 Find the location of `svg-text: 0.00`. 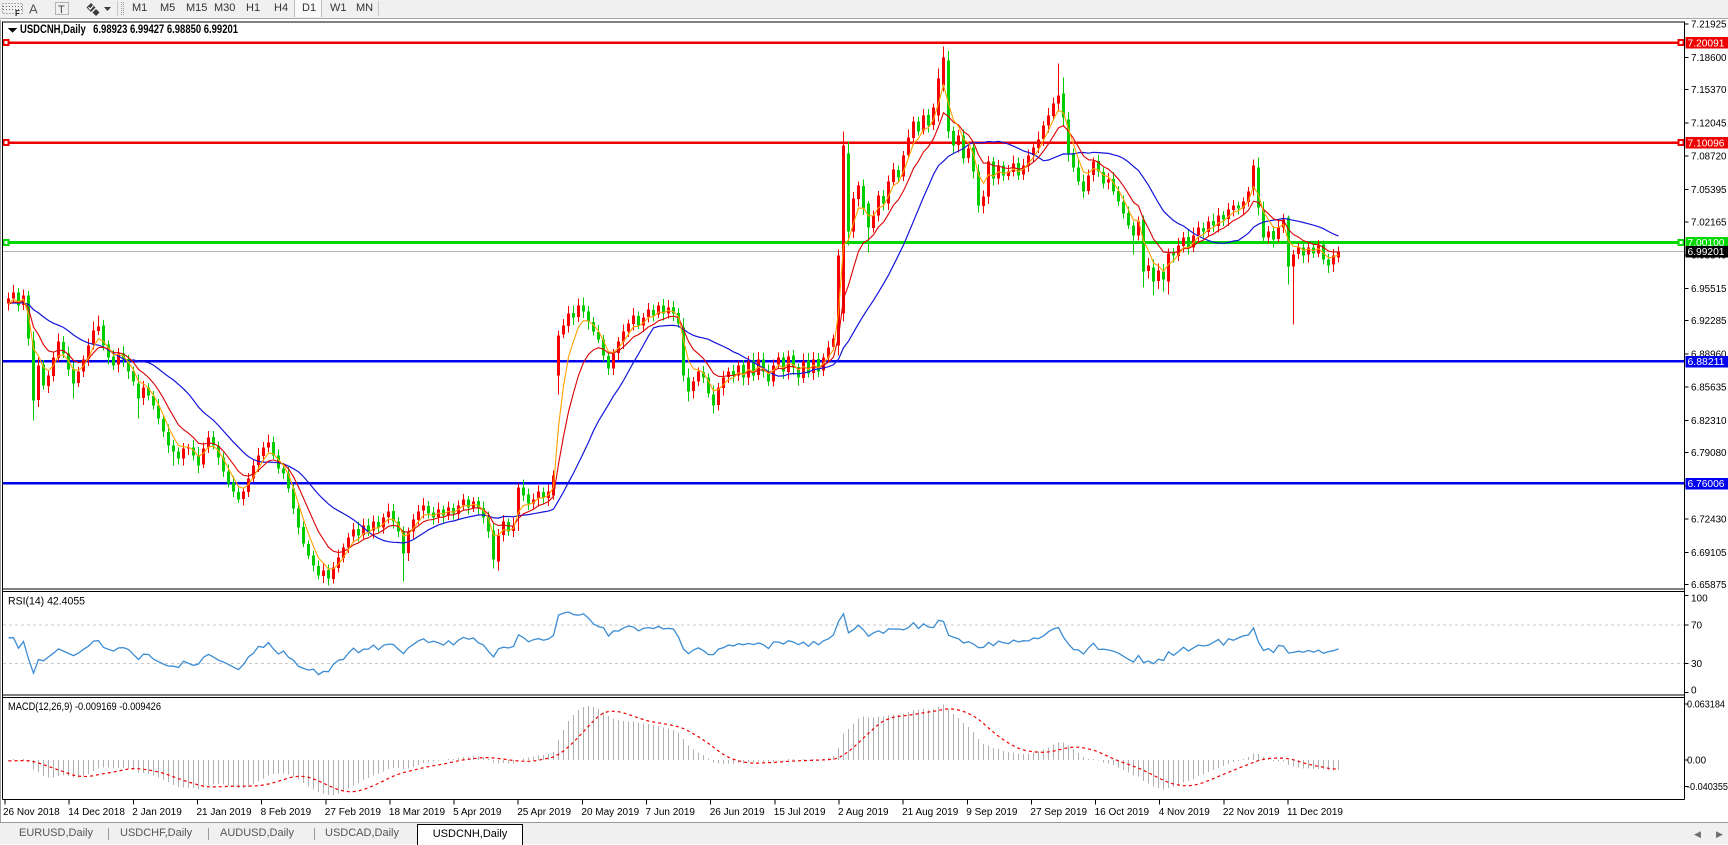

svg-text: 0.00 is located at coordinates (1696, 761).